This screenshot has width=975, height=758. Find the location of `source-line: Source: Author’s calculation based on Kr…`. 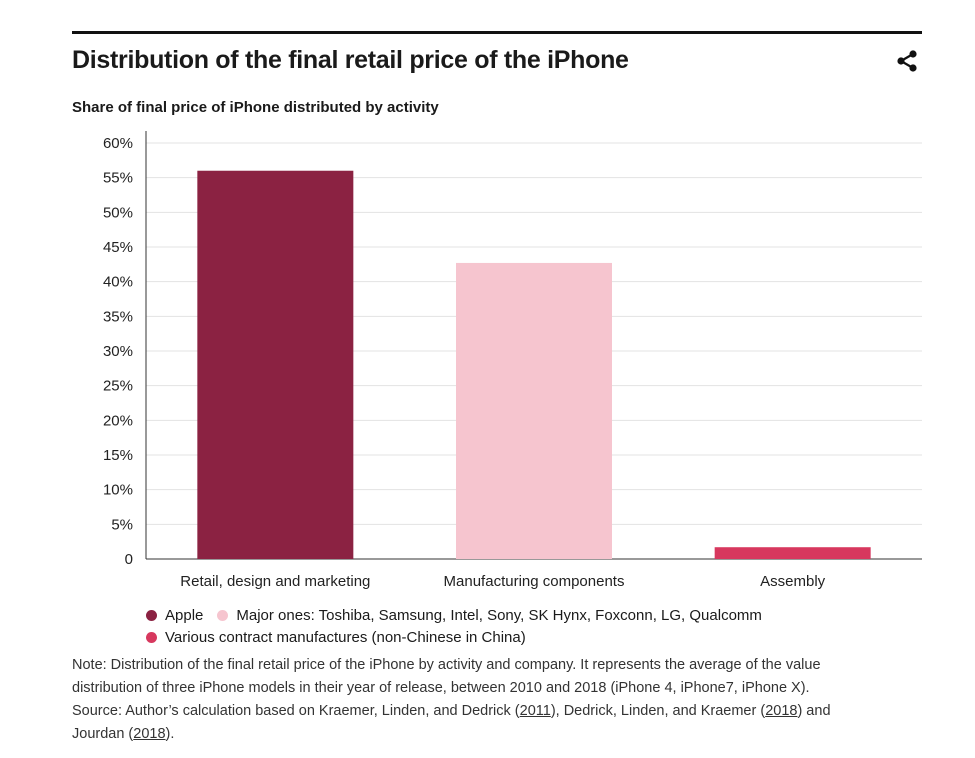

source-line: Source: Author’s calculation based on Kr… is located at coordinates (502, 711).